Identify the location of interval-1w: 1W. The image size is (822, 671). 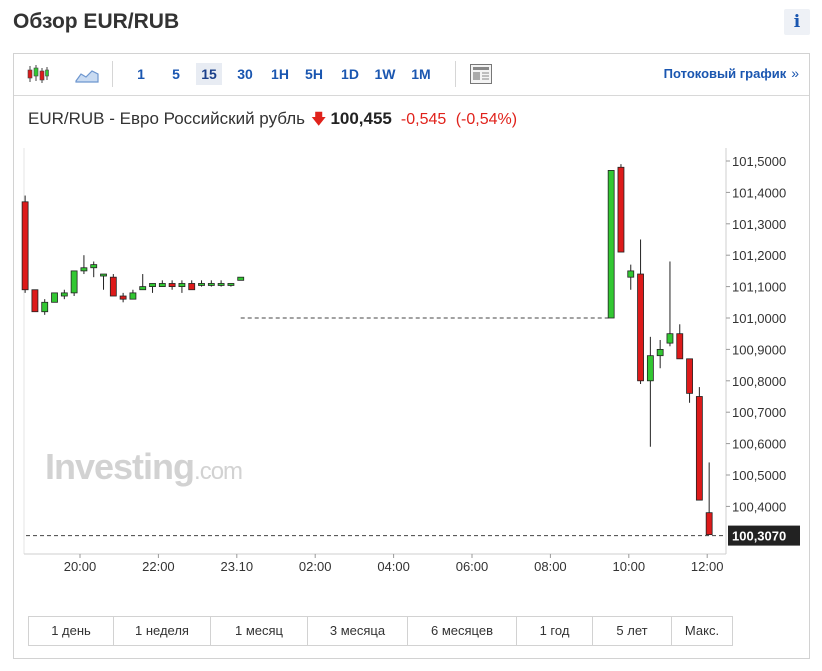
(385, 74).